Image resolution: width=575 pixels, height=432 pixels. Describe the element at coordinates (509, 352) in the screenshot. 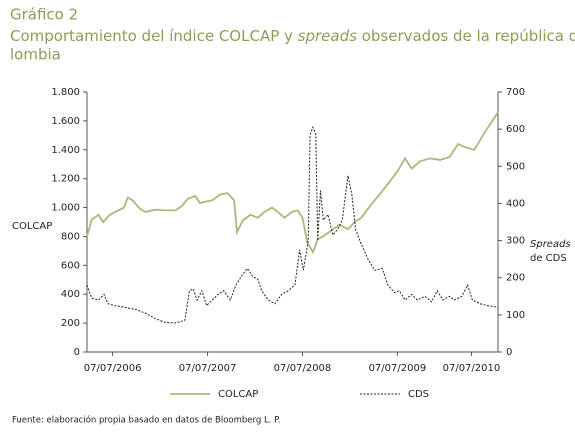

I see `y2-tick-label: 0` at that location.